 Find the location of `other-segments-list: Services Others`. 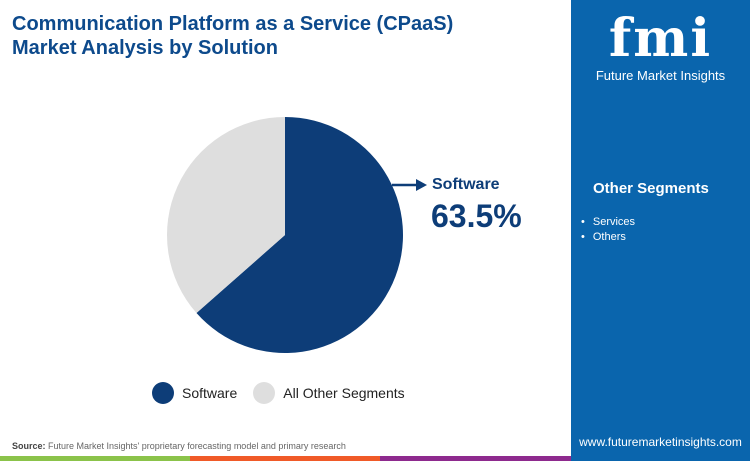

other-segments-list: Services Others is located at coordinates (608, 231).